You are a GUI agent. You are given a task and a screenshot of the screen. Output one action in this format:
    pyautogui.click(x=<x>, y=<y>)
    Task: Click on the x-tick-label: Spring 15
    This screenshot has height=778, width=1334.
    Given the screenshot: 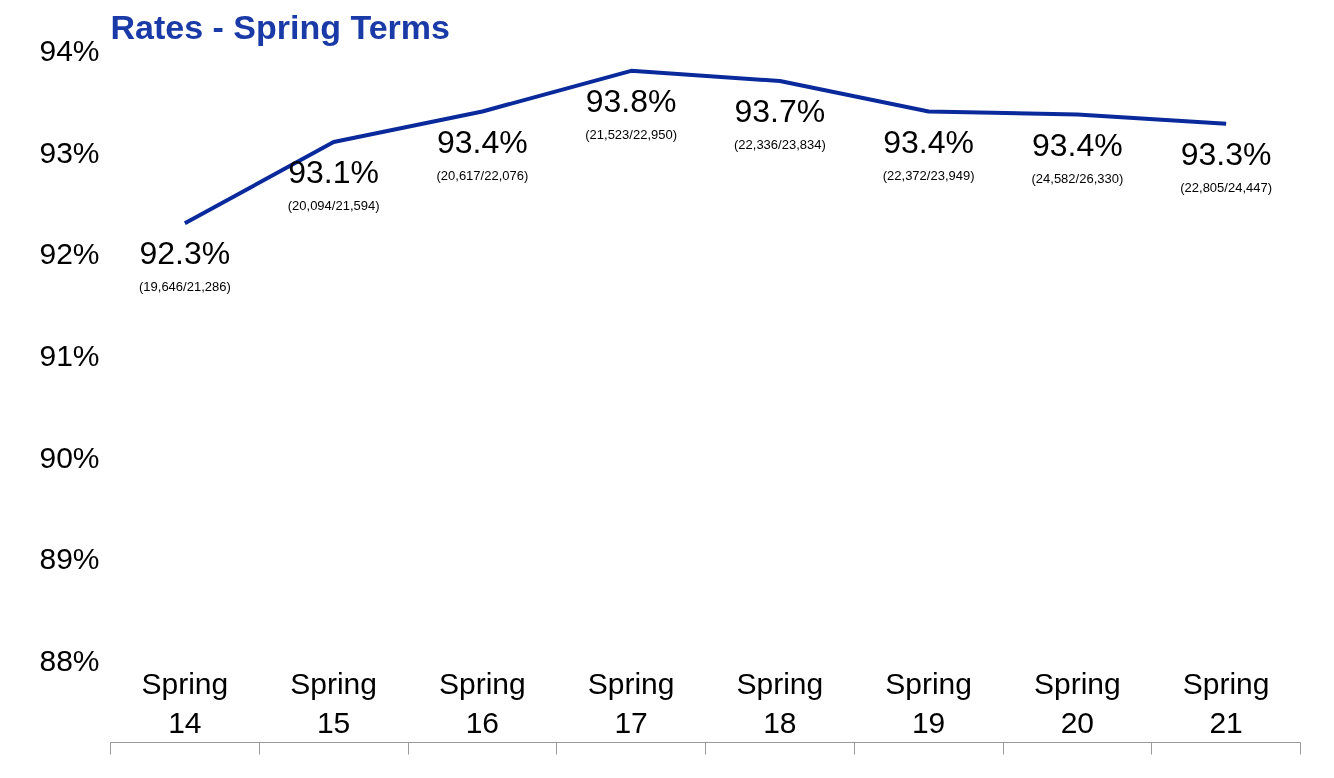 What is the action you would take?
    pyautogui.click(x=333, y=703)
    